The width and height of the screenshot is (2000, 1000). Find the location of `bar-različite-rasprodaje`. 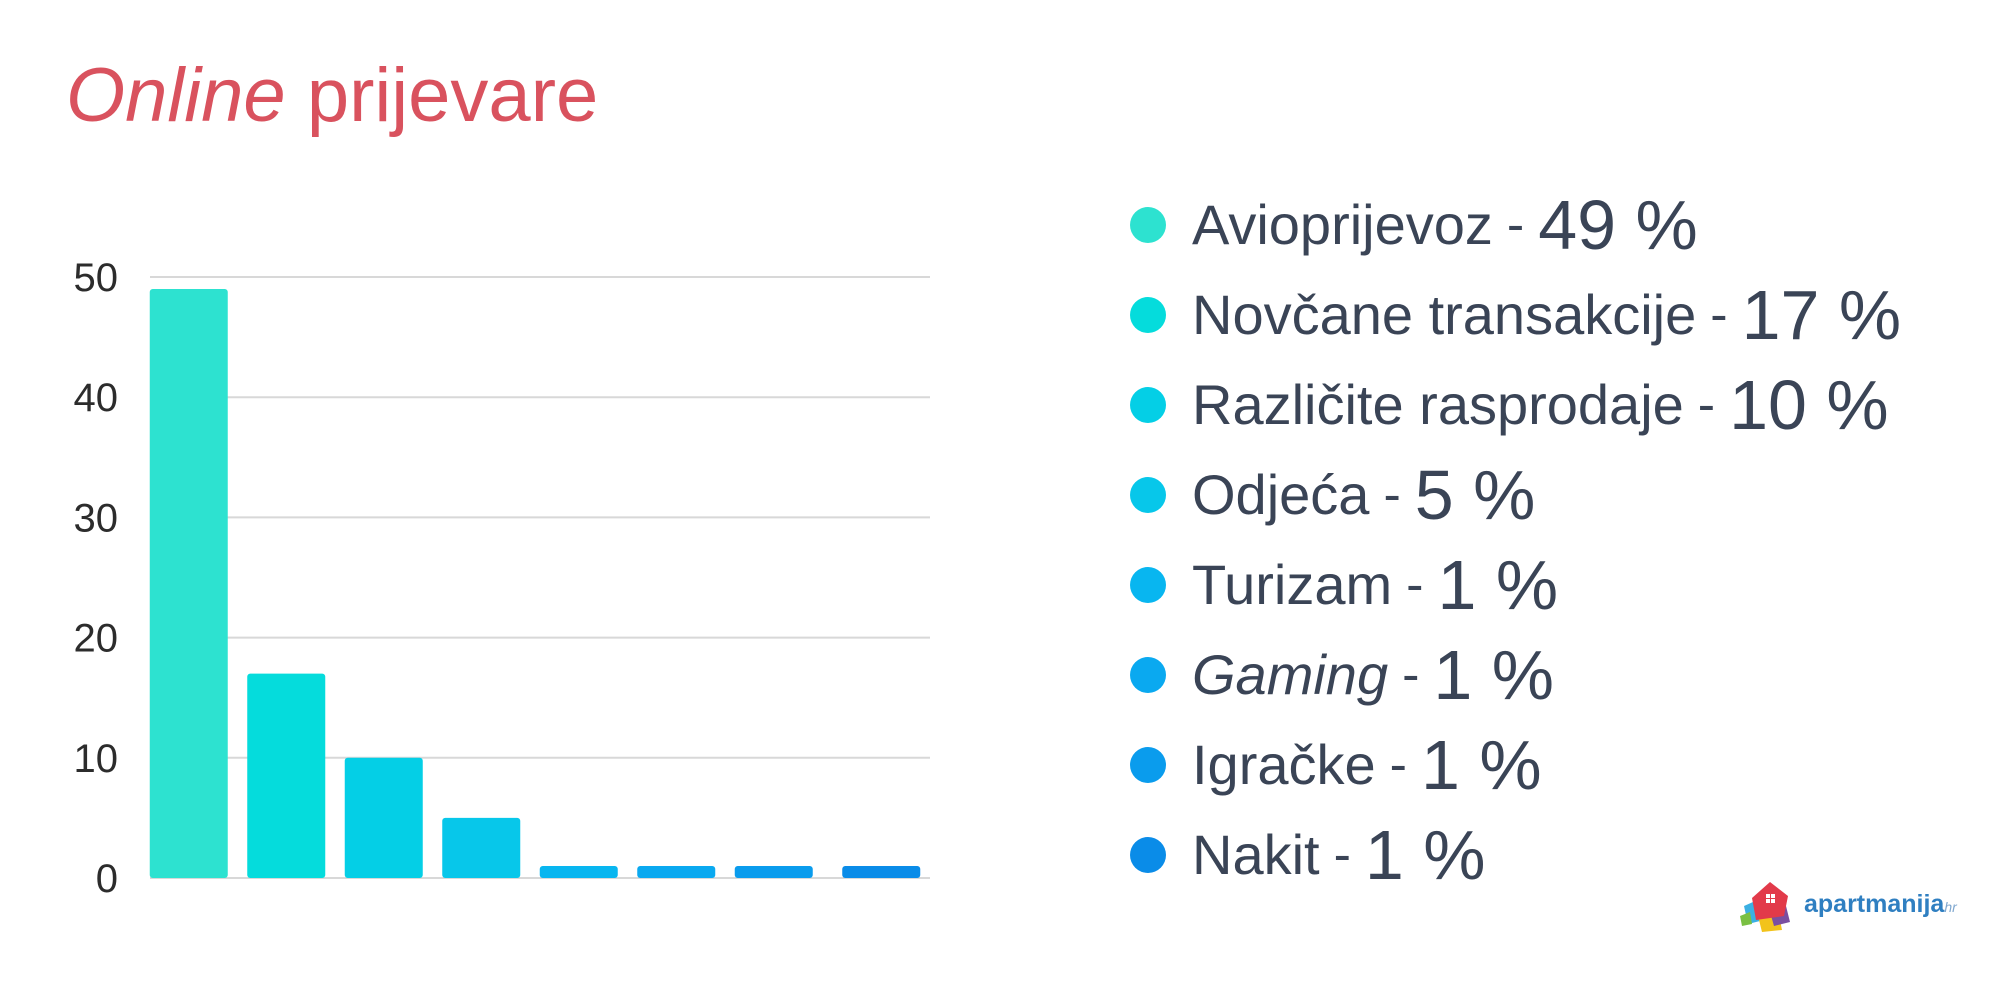

bar-različite-rasprodaje is located at coordinates (383, 817).